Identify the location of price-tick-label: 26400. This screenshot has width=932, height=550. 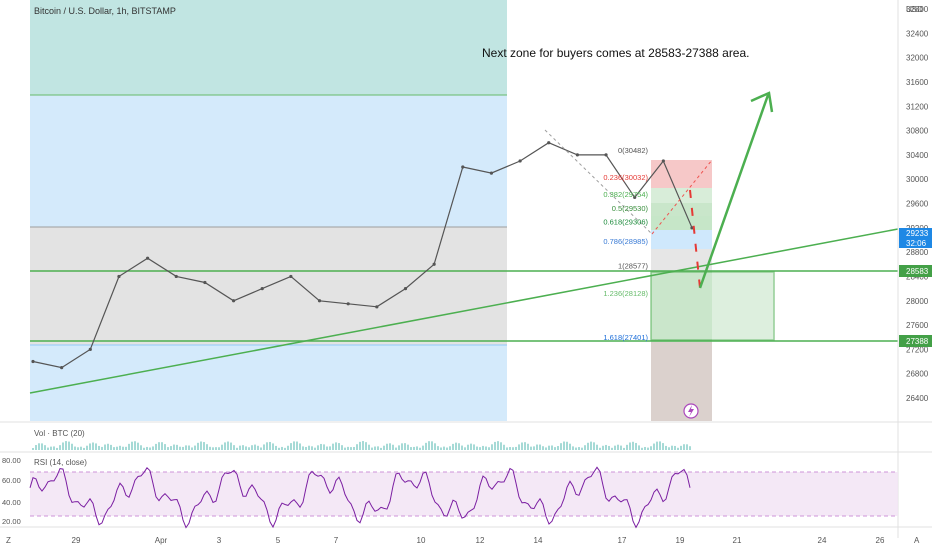
(917, 398).